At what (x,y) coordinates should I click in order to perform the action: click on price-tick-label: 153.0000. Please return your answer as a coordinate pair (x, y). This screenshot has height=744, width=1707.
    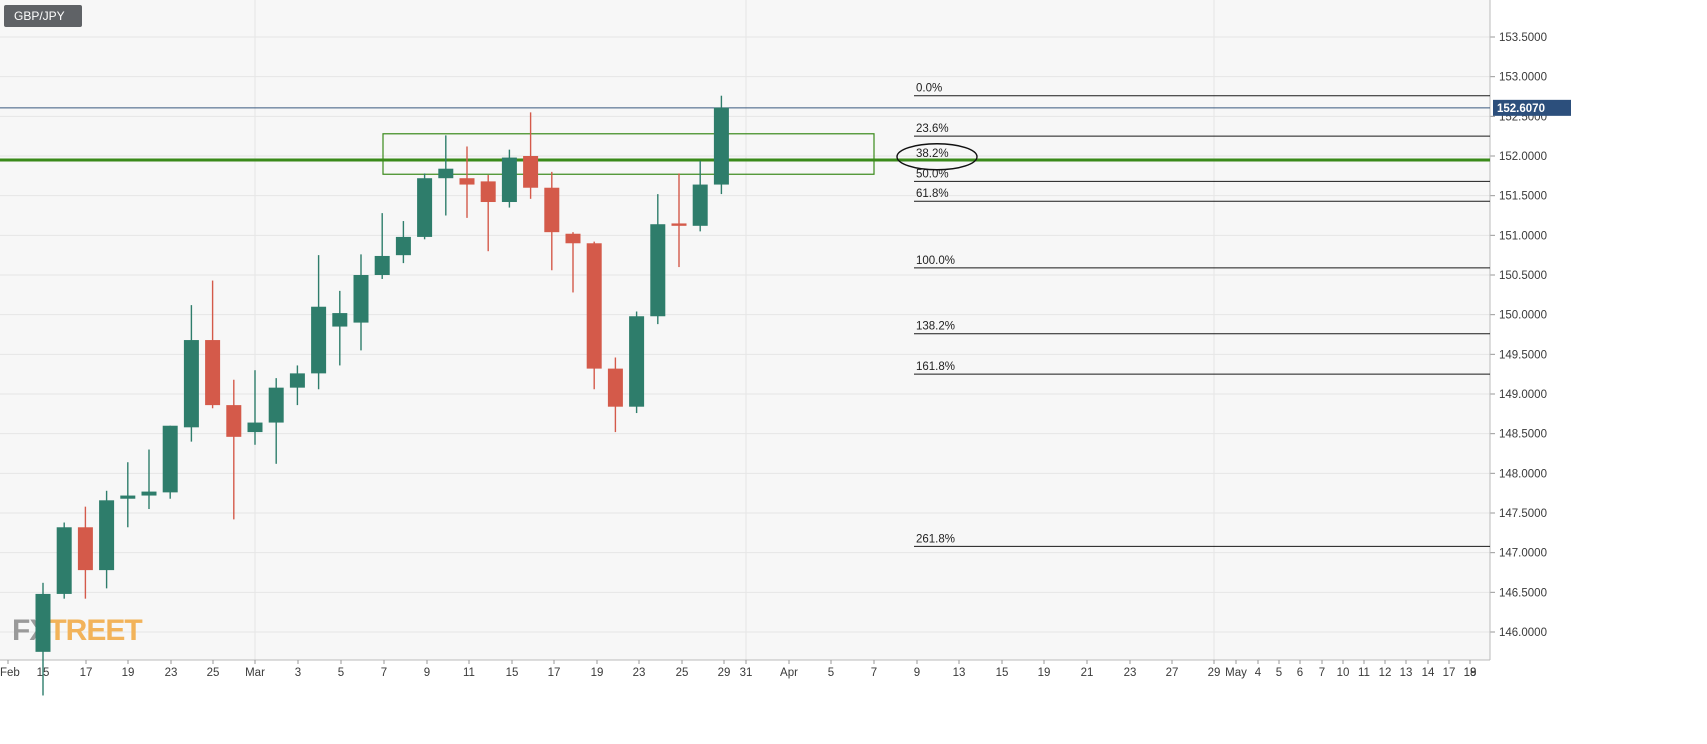
    Looking at the image, I should click on (1523, 78).